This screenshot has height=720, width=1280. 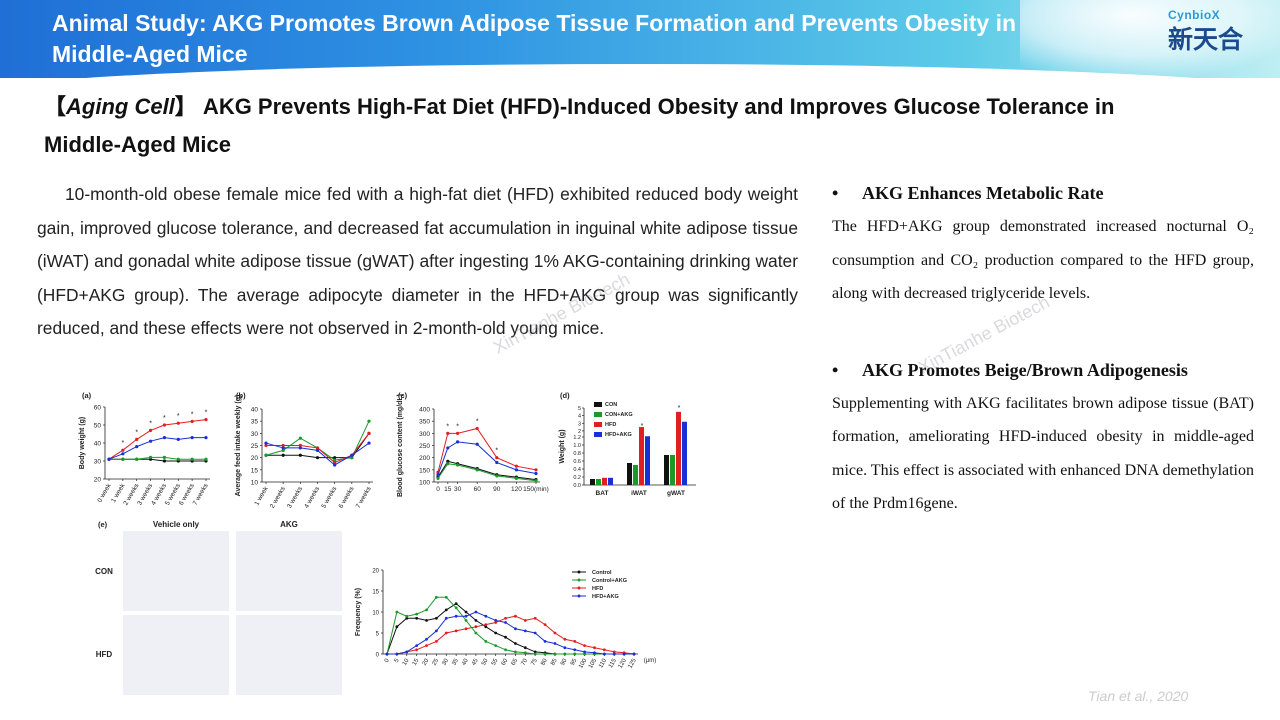 What do you see at coordinates (642, 426) in the screenshot?
I see `panel-d-annotation: *` at bounding box center [642, 426].